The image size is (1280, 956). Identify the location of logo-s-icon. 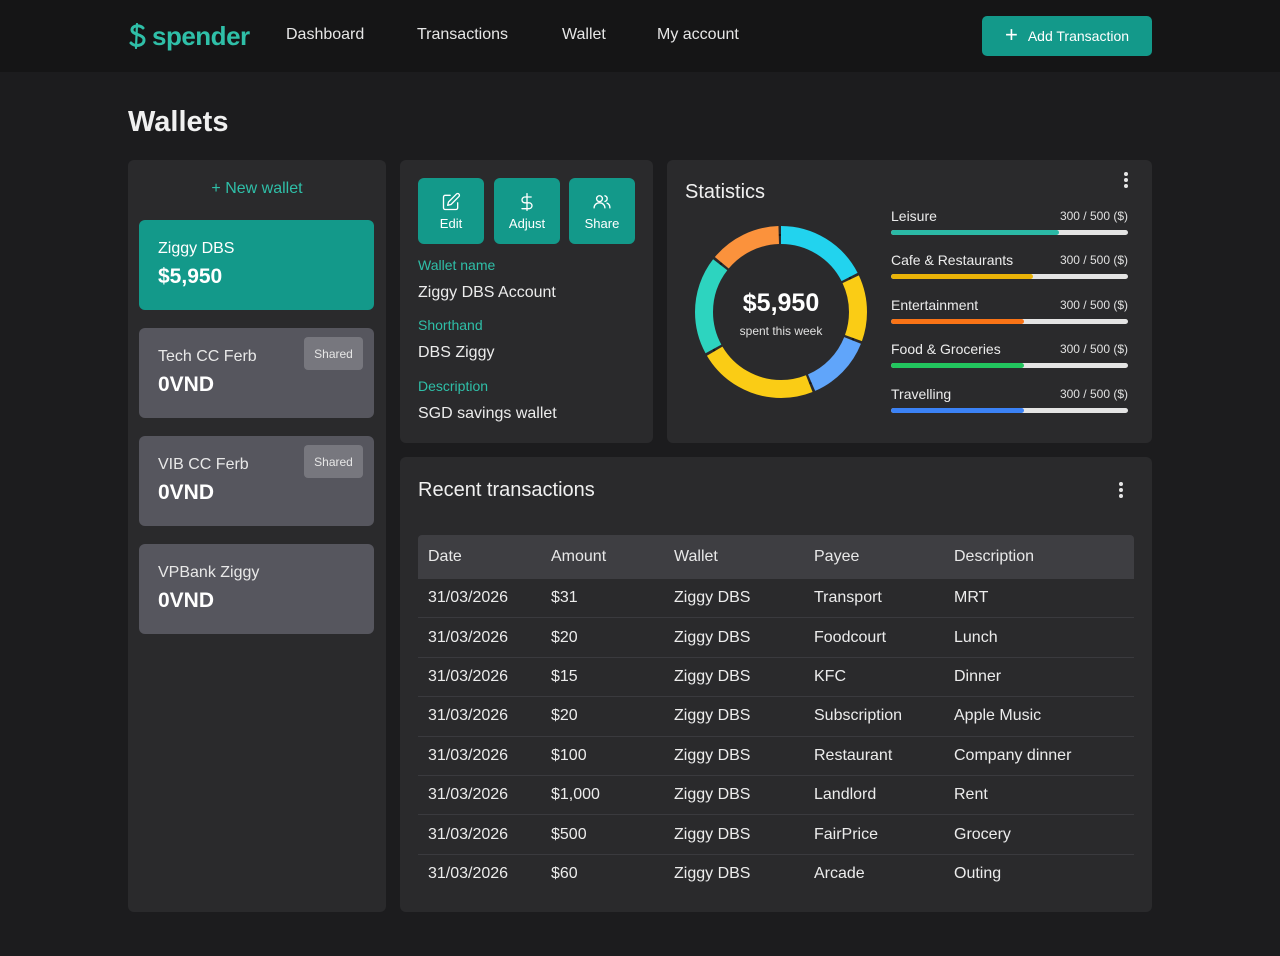
(137, 36).